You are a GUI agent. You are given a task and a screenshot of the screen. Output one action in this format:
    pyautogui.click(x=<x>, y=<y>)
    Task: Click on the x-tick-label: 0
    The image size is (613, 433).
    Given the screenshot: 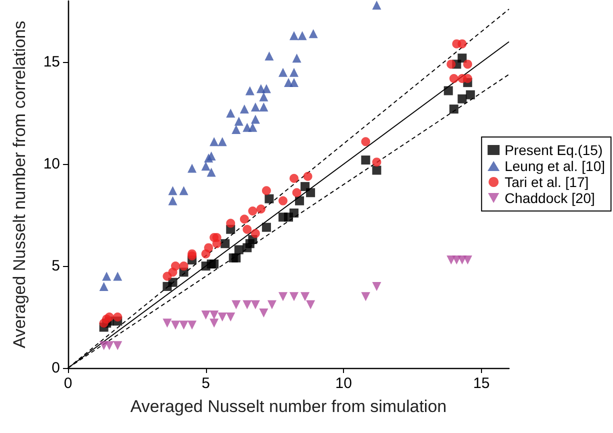 What is the action you would take?
    pyautogui.click(x=68, y=383)
    